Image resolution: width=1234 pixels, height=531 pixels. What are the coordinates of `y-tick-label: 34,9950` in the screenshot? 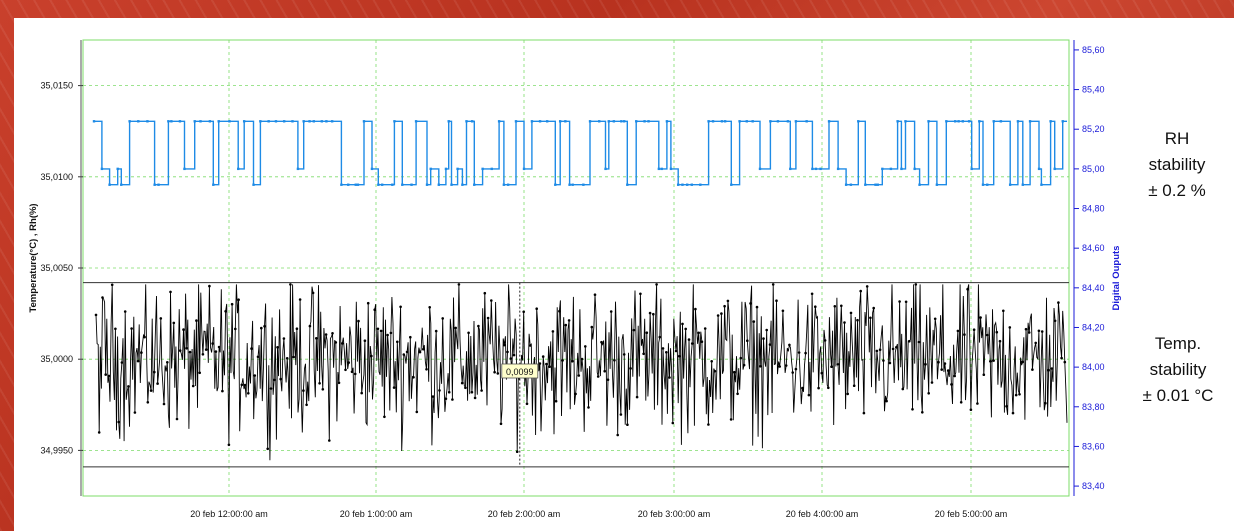 It's located at (56, 450).